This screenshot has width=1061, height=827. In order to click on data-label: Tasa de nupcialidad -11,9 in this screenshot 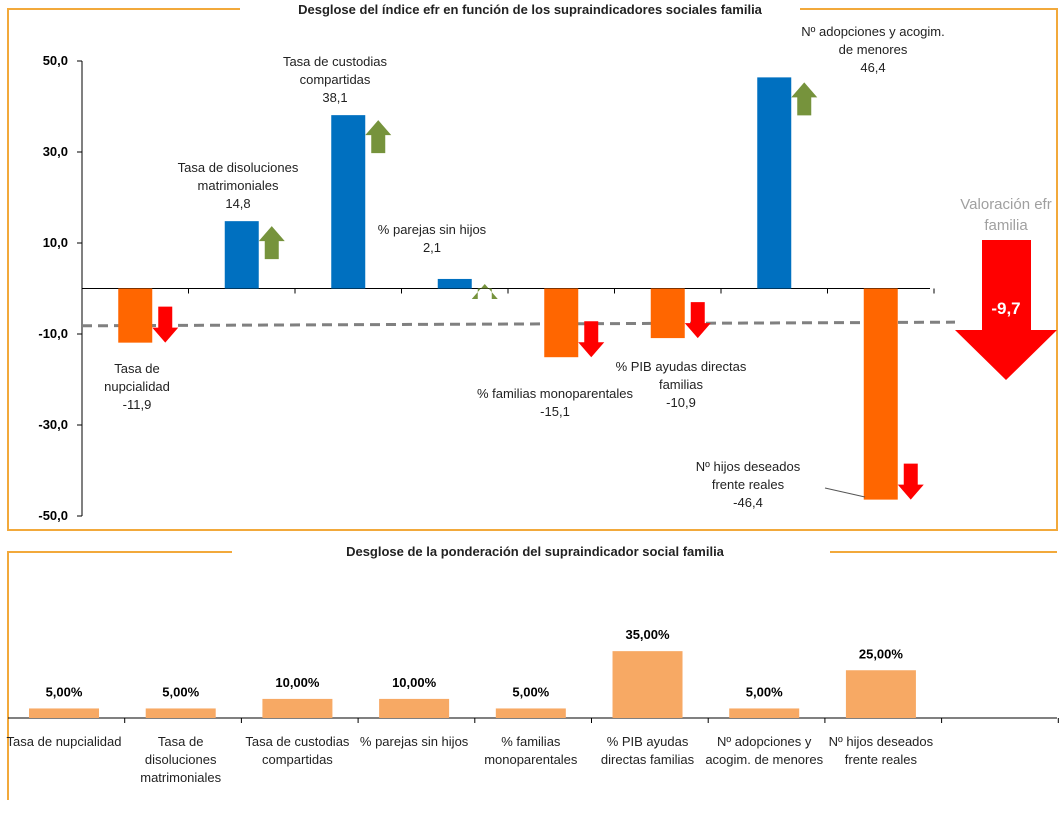, I will do `click(137, 387)`.